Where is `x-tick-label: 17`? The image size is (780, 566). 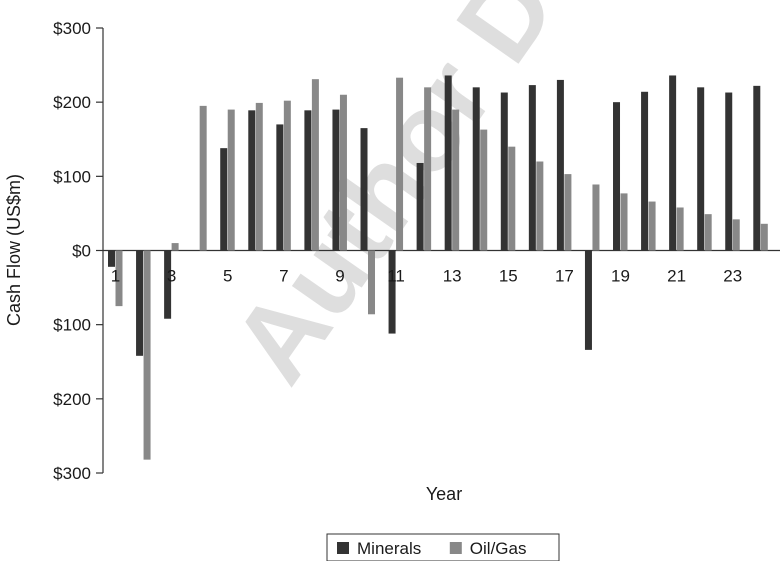 x-tick-label: 17 is located at coordinates (564, 276).